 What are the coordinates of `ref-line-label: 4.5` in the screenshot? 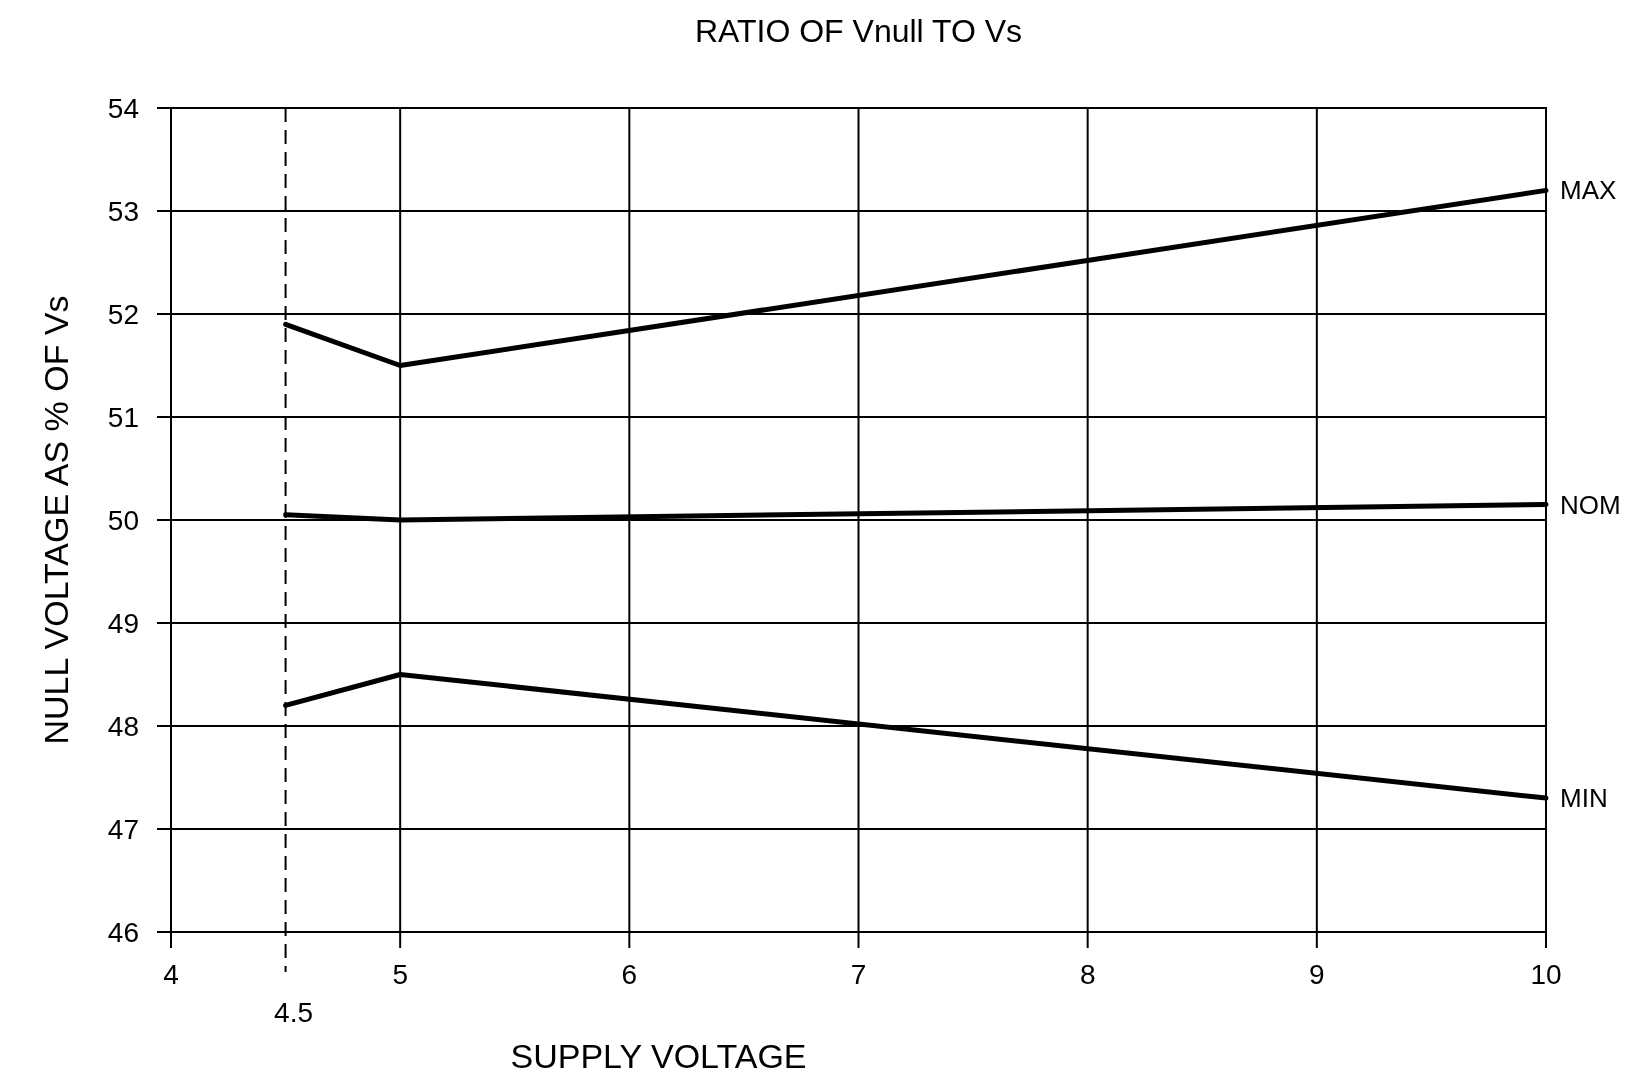 It's located at (294, 1012).